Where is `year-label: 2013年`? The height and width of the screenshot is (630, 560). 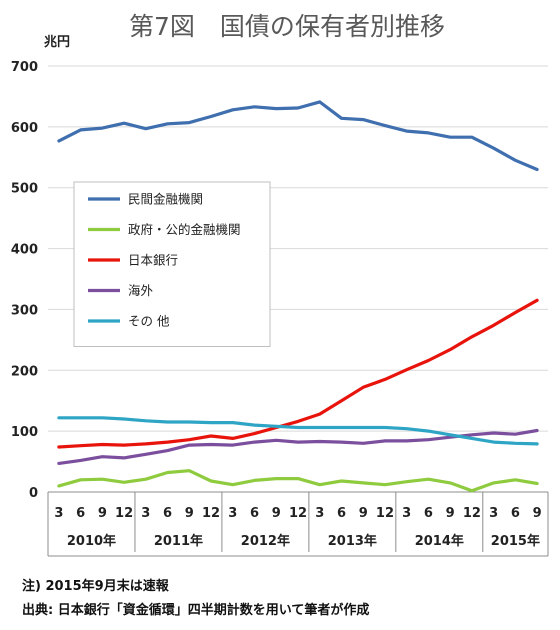 year-label: 2013年 is located at coordinates (352, 541).